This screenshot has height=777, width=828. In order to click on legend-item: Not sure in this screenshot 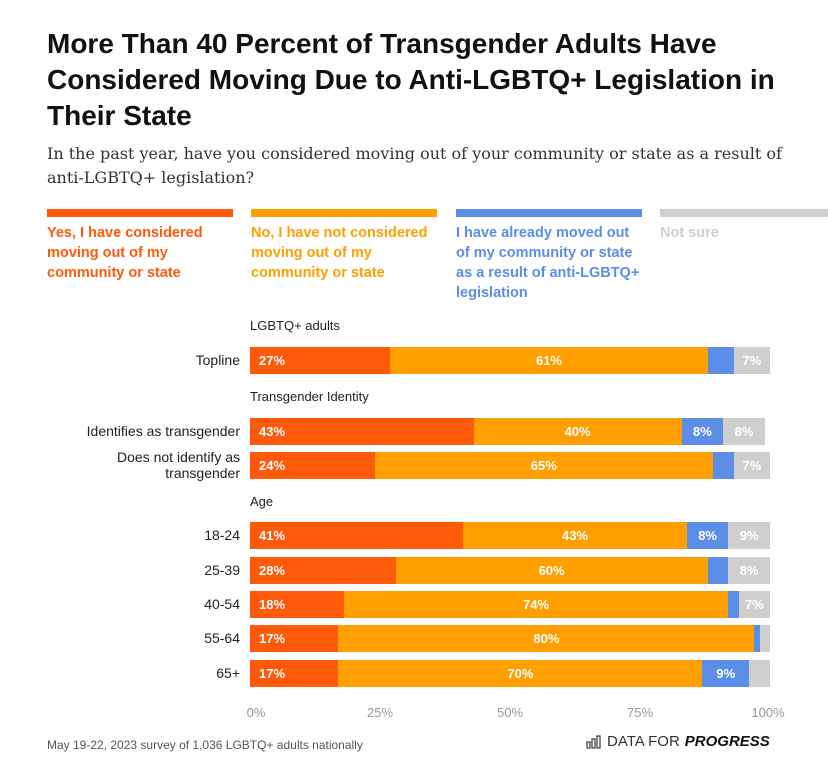, I will do `click(744, 226)`.